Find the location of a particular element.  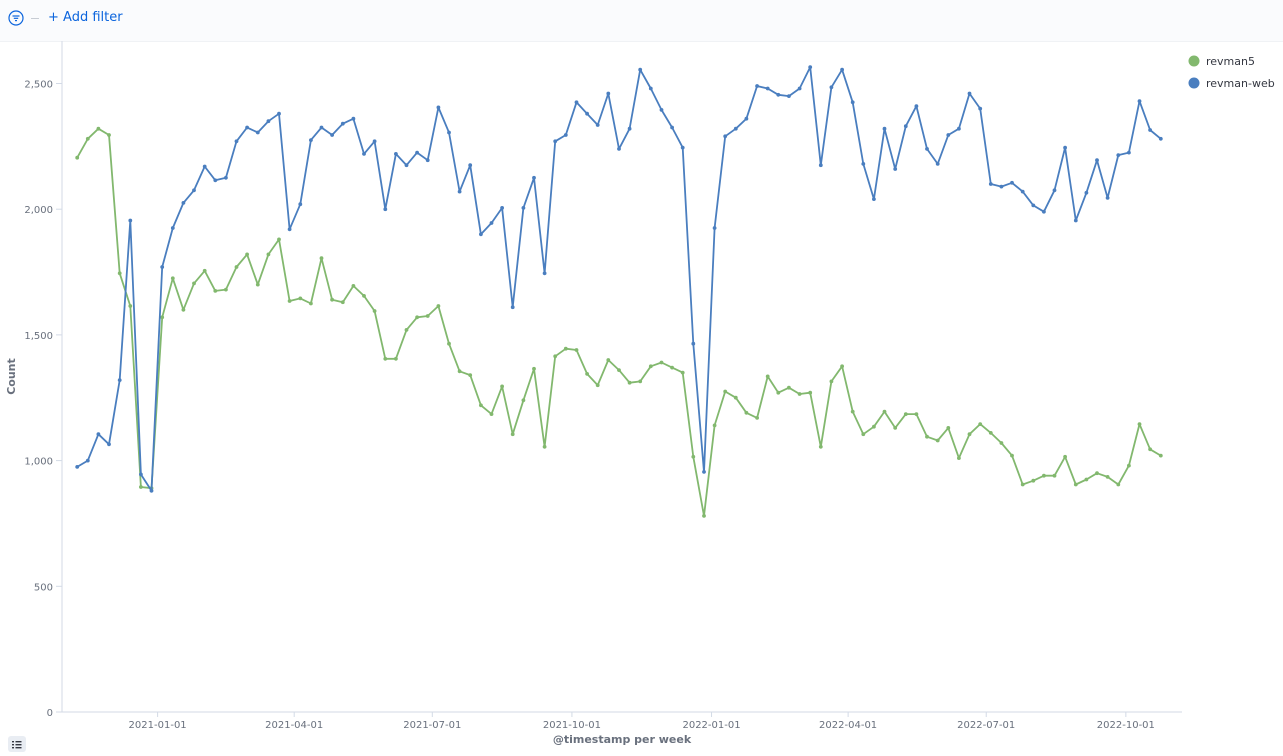

list-icon is located at coordinates (17, 745).